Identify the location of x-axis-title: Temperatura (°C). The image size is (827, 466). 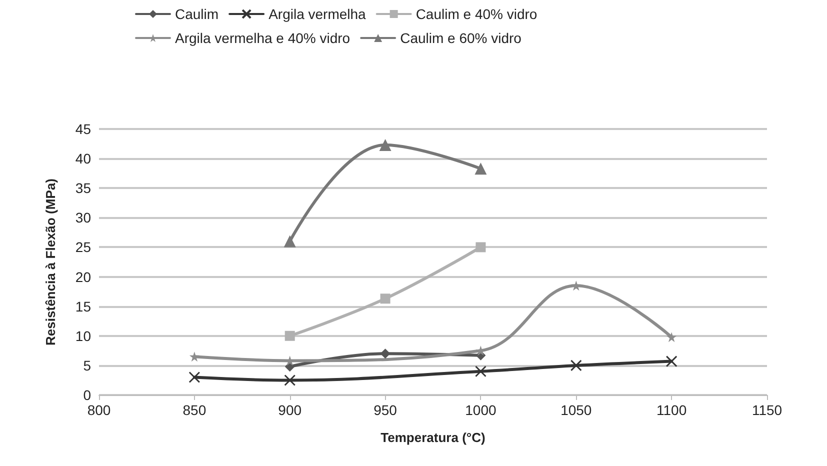
(433, 437).